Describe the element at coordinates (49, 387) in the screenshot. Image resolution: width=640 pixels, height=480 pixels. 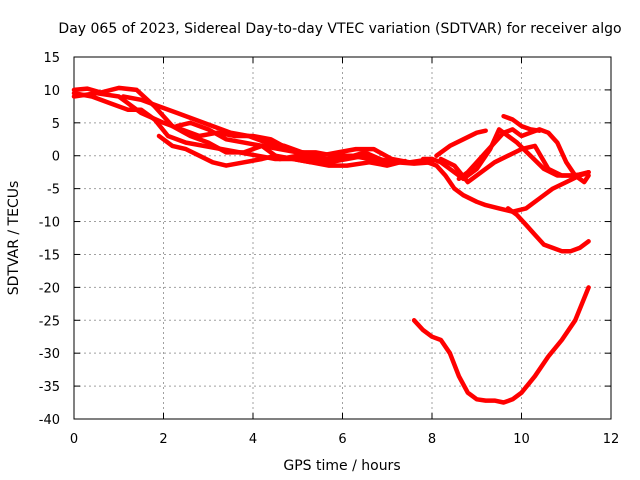
I see `y-tick-label: -35` at that location.